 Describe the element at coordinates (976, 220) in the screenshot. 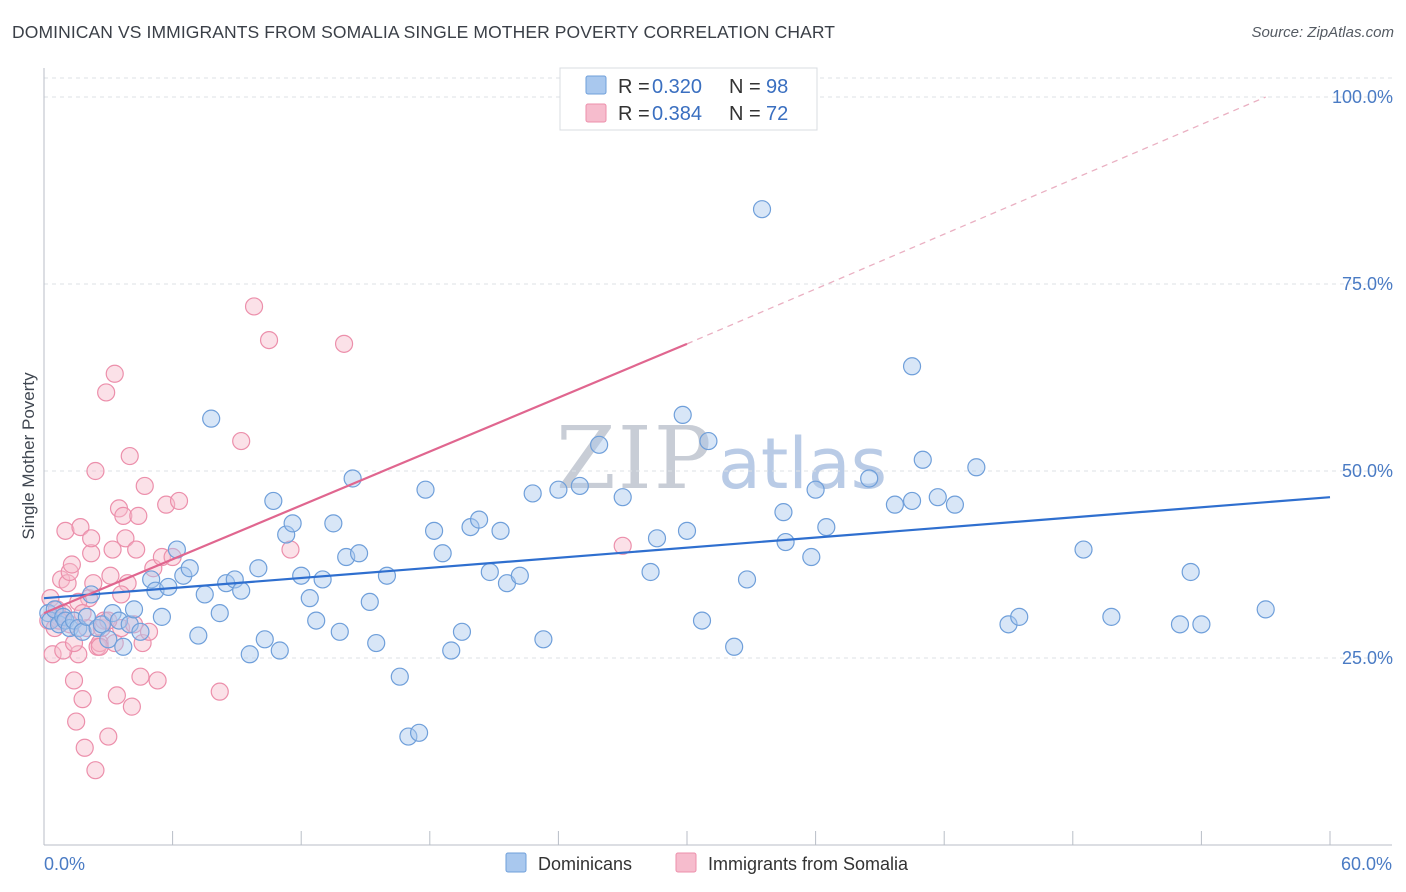

I see `somalia-trend-extension` at that location.